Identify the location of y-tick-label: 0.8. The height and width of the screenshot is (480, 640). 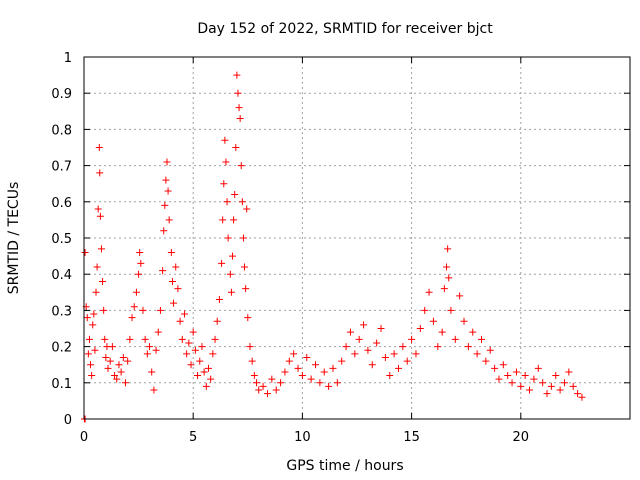
(61, 130).